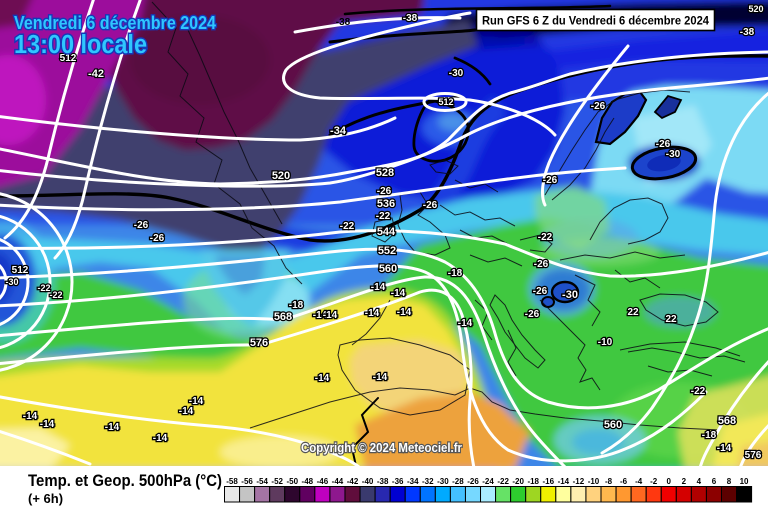 The image size is (768, 512). I want to click on svg-text: -58, so click(232, 481).